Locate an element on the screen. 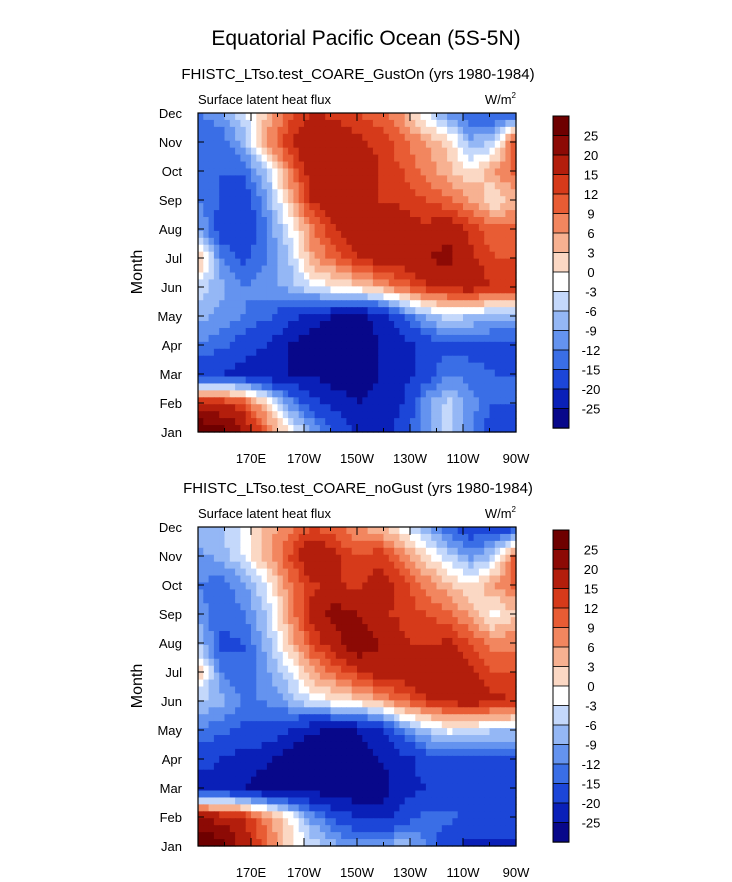 This screenshot has height=882, width=732. y-axis-label: Month is located at coordinates (137, 686).